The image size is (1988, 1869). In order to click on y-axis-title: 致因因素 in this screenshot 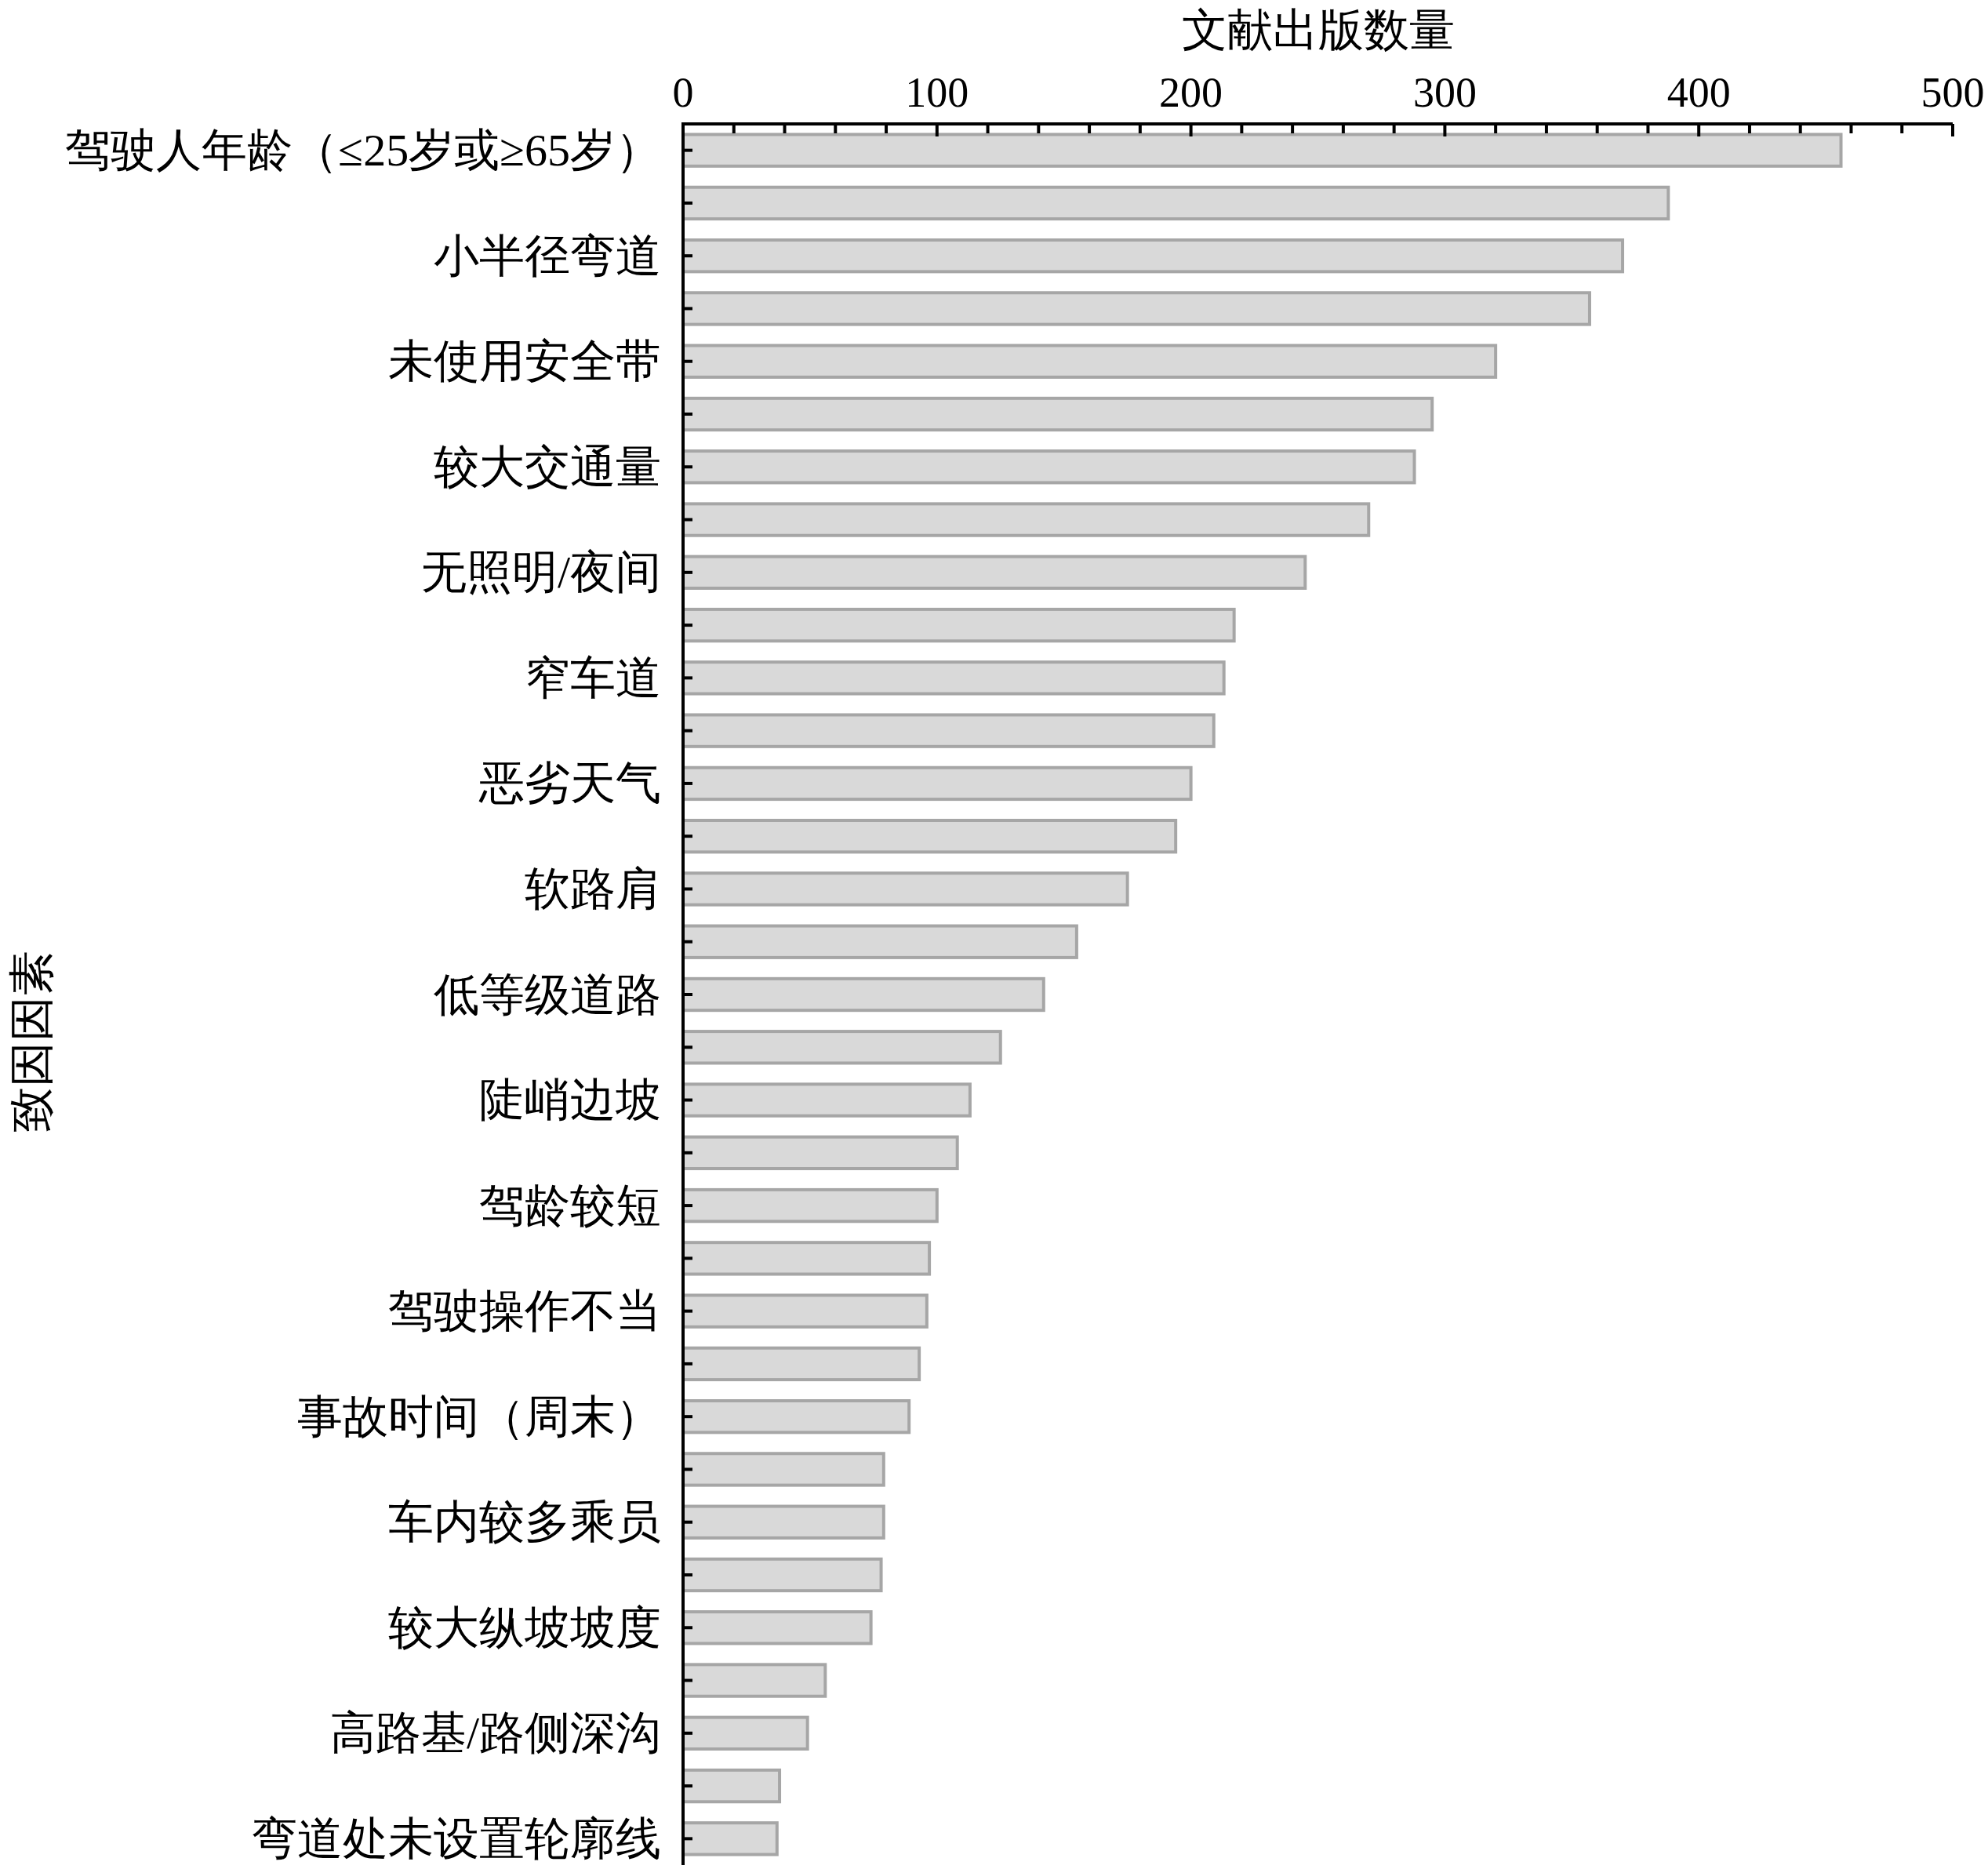, I will do `click(31, 1042)`.